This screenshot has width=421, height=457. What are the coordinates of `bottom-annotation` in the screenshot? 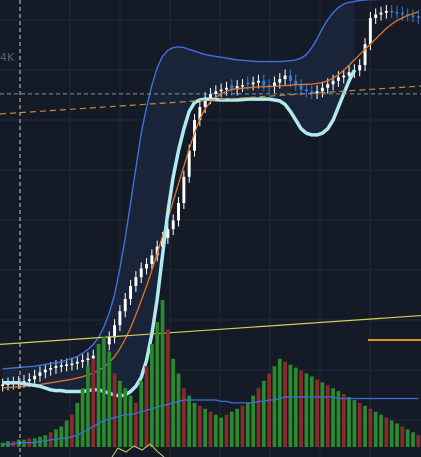 It's located at (138, 450).